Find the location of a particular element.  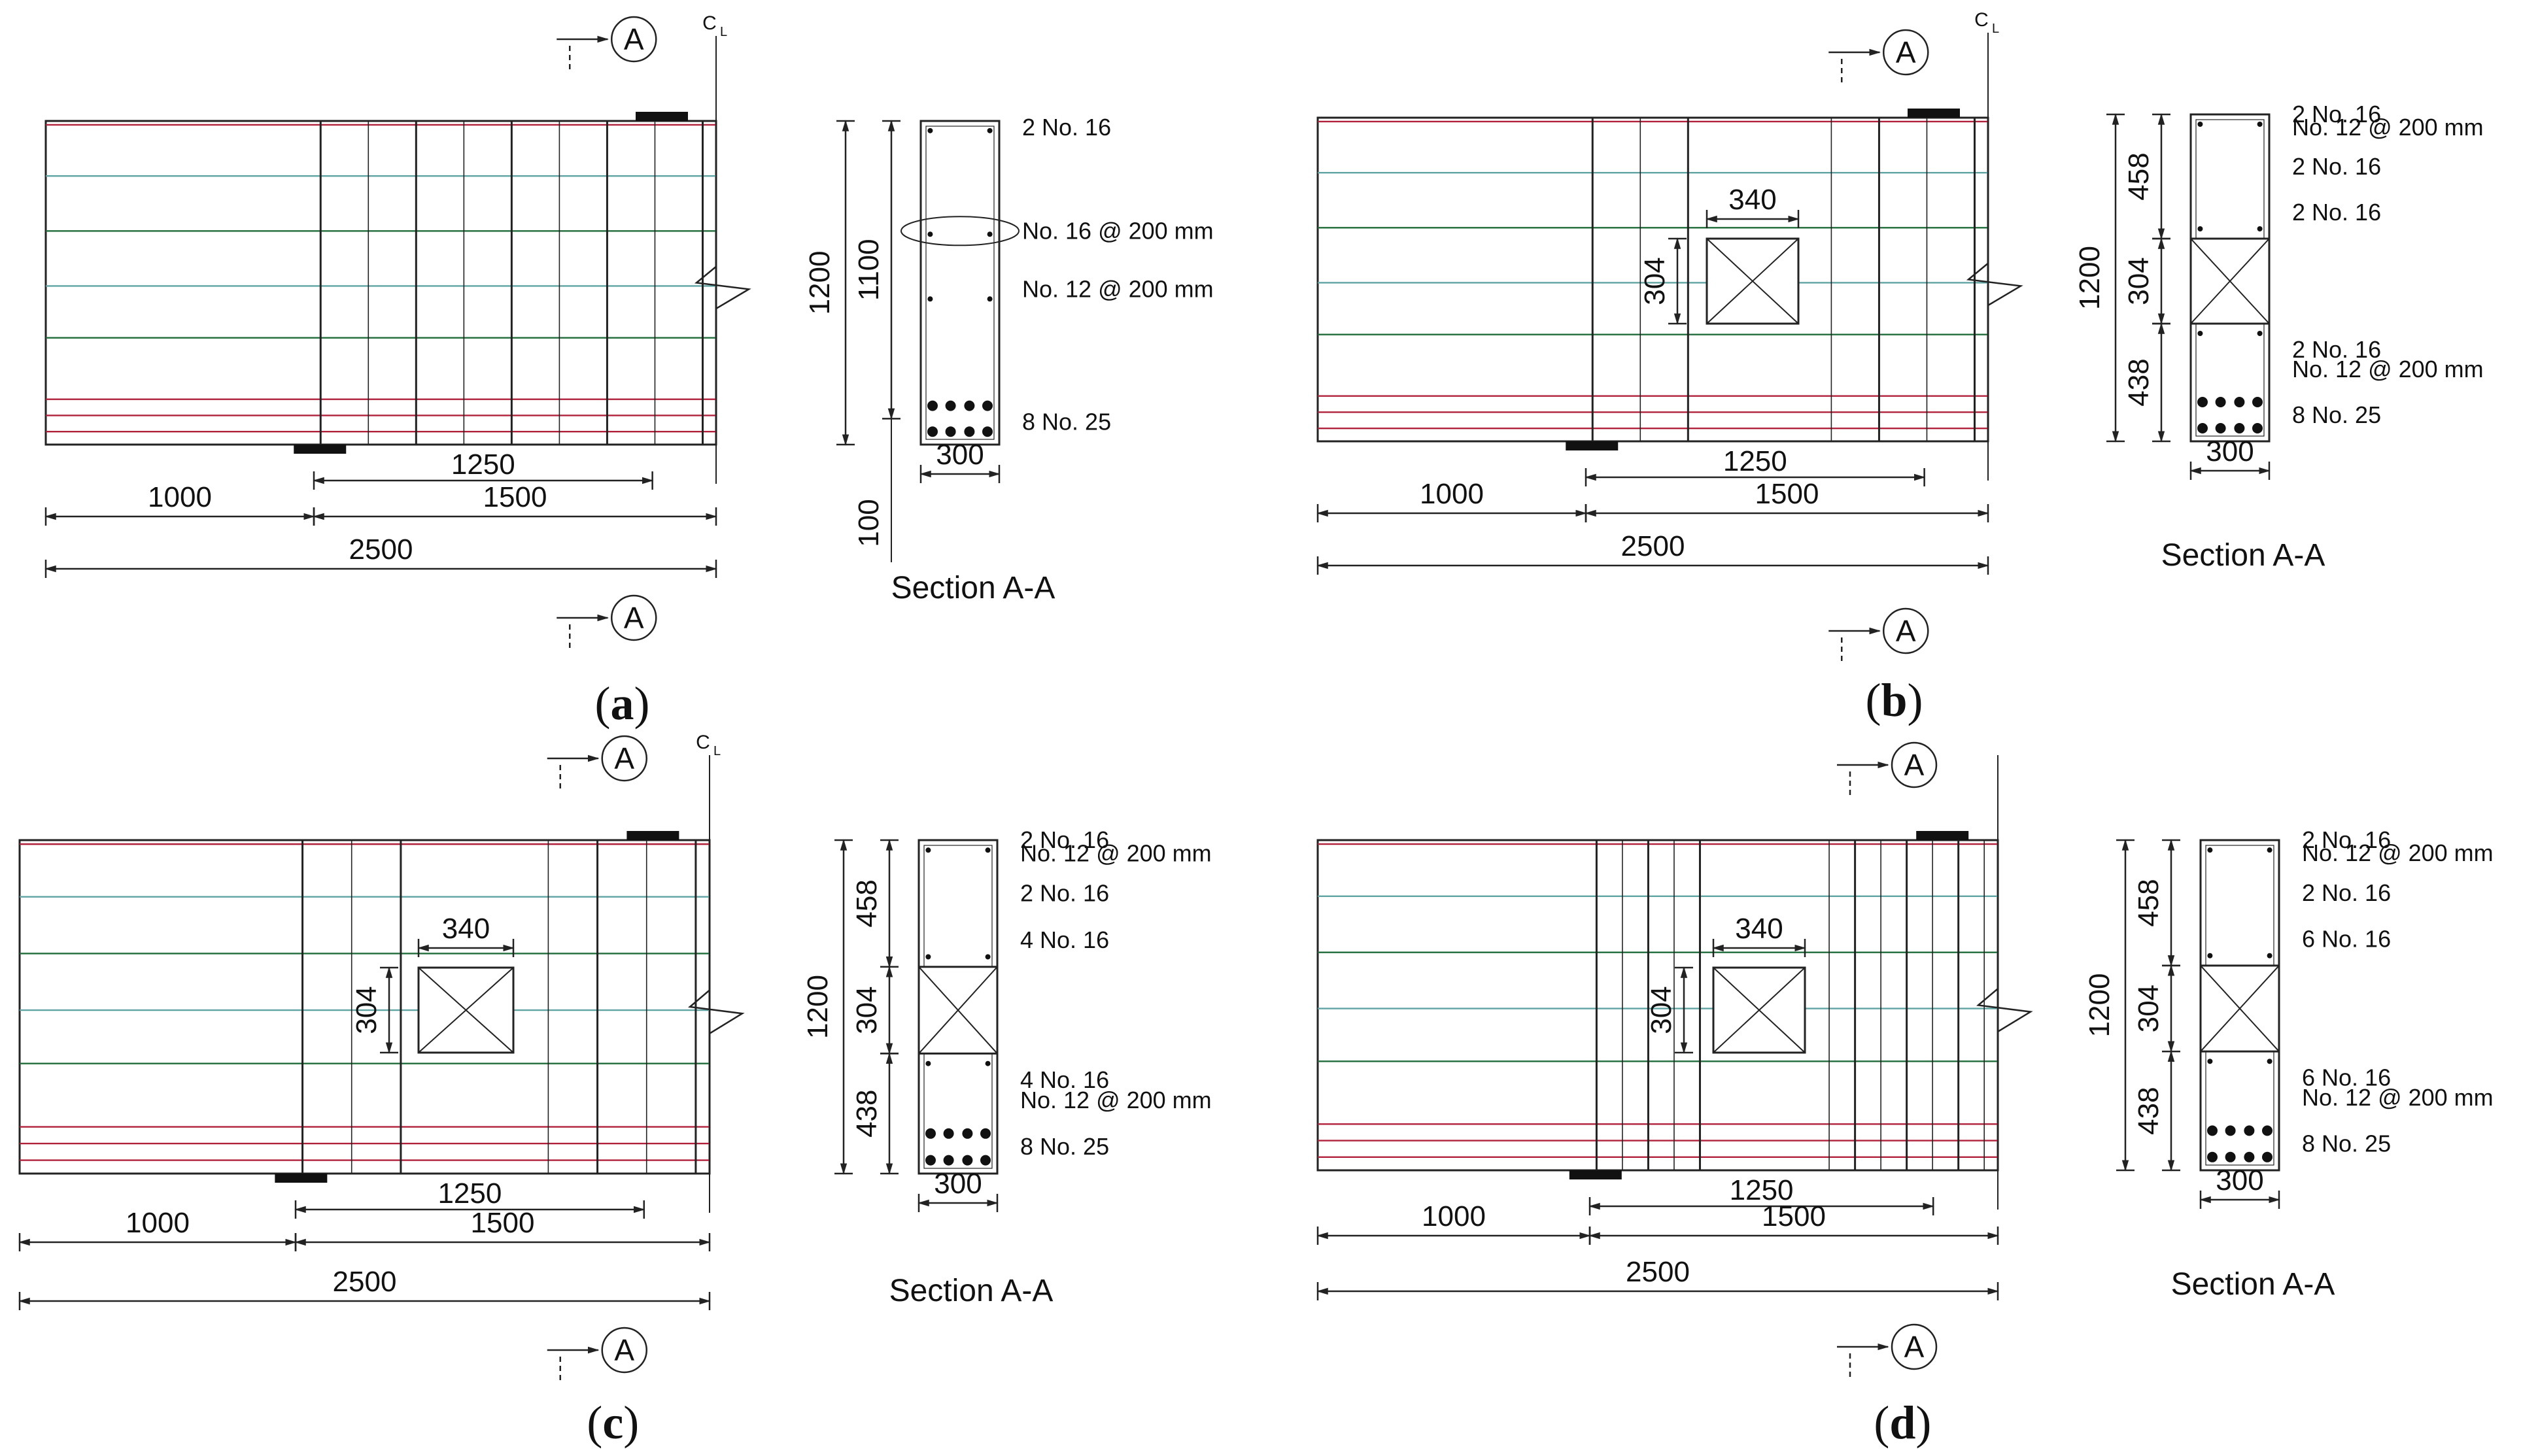

bar-label: 6 No. 16 is located at coordinates (2346, 939).